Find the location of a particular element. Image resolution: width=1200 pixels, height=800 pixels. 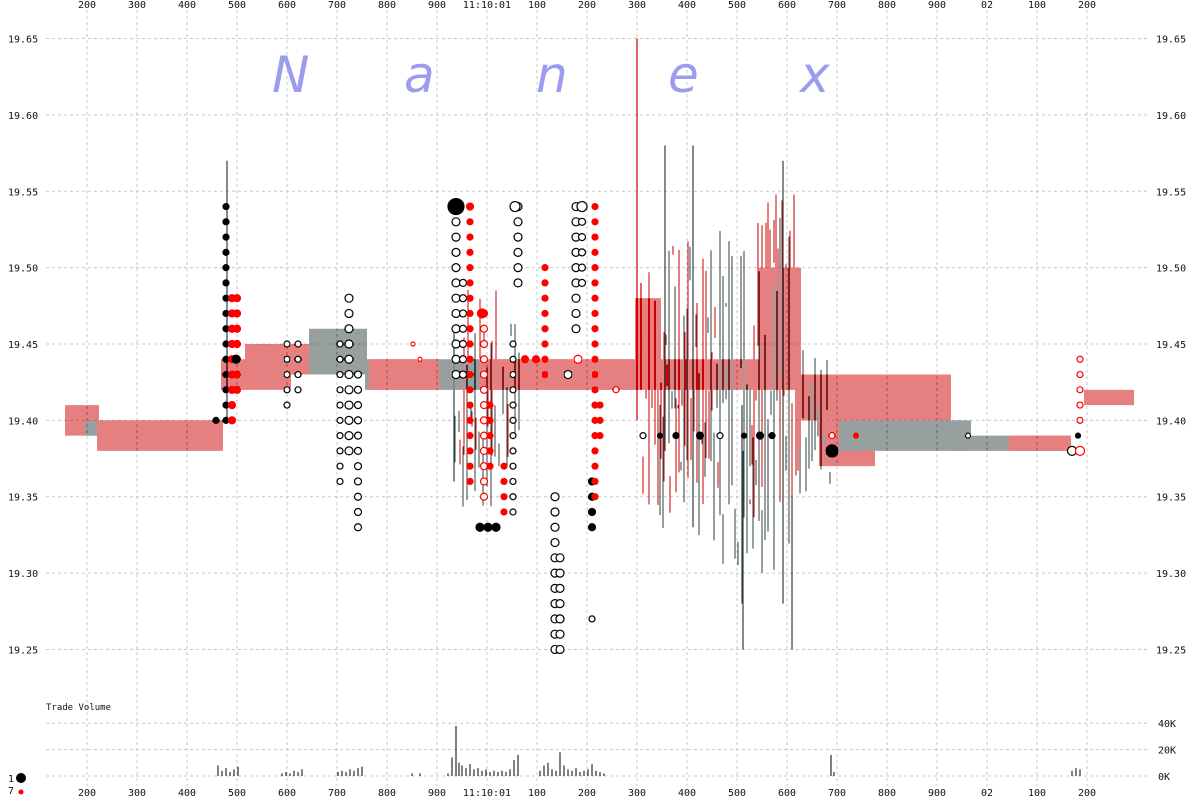

quote-noise is located at coordinates (754, 395).